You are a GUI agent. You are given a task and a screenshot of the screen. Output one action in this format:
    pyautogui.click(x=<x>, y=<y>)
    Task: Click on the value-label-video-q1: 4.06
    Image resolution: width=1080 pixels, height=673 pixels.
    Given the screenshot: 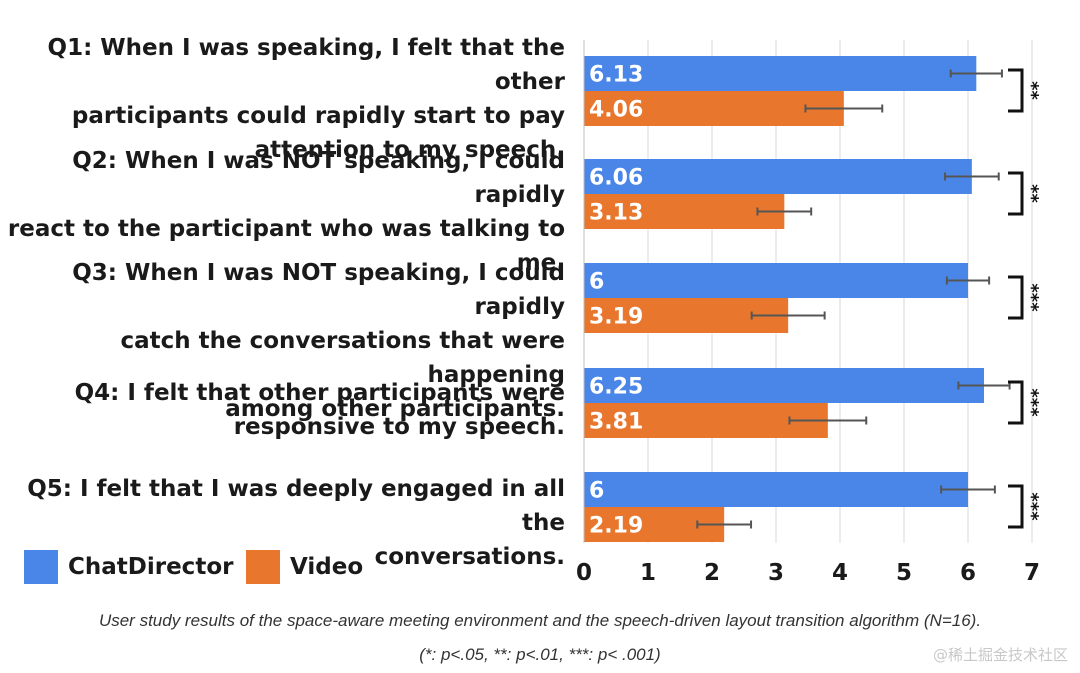 What is the action you would take?
    pyautogui.click(x=616, y=110)
    